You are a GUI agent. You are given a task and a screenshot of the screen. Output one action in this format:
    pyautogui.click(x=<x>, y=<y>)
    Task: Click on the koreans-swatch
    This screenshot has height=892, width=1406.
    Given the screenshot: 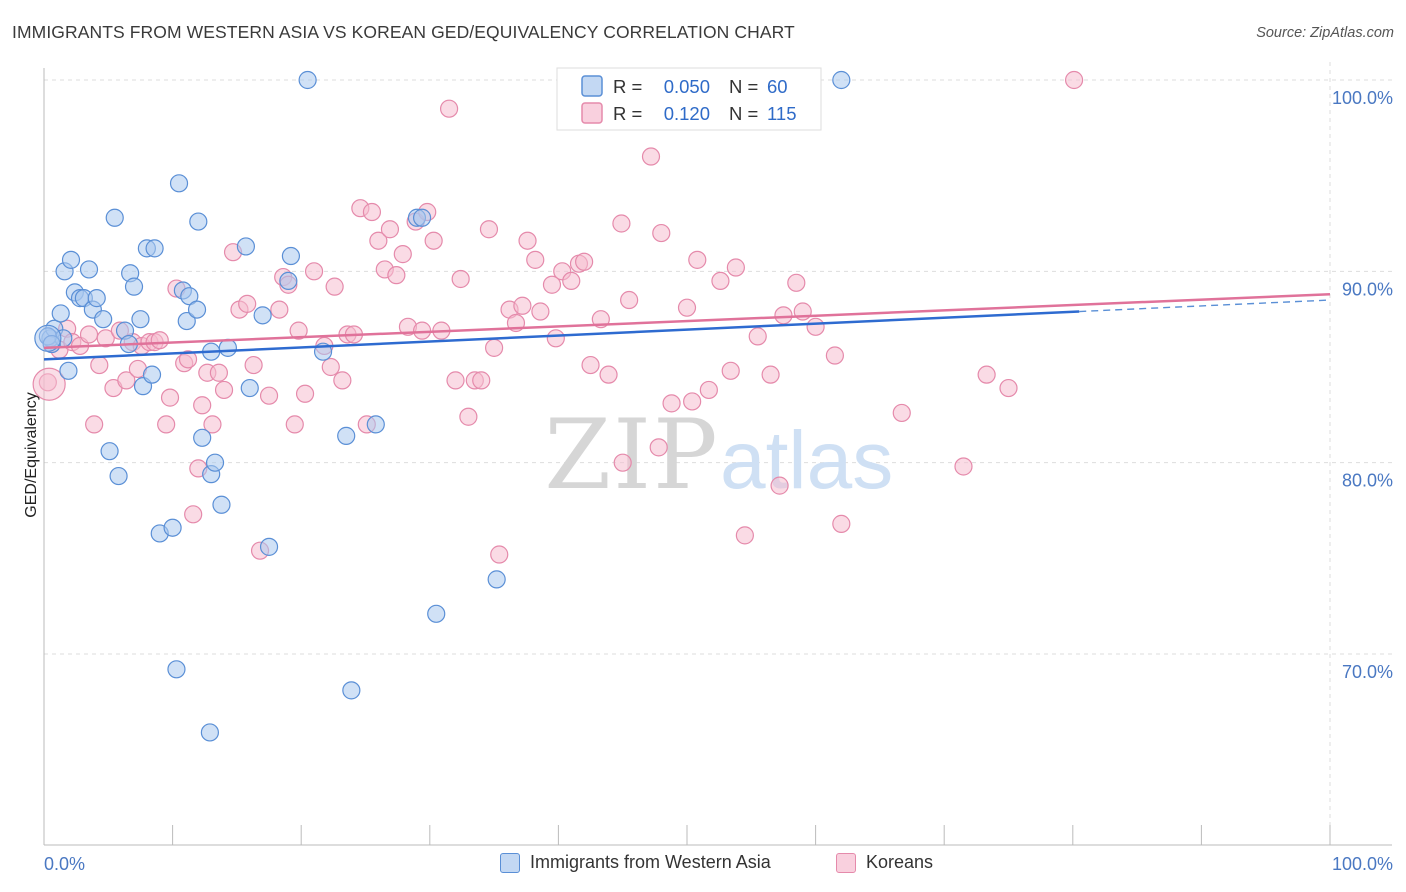 What is the action you would take?
    pyautogui.click(x=846, y=862)
    